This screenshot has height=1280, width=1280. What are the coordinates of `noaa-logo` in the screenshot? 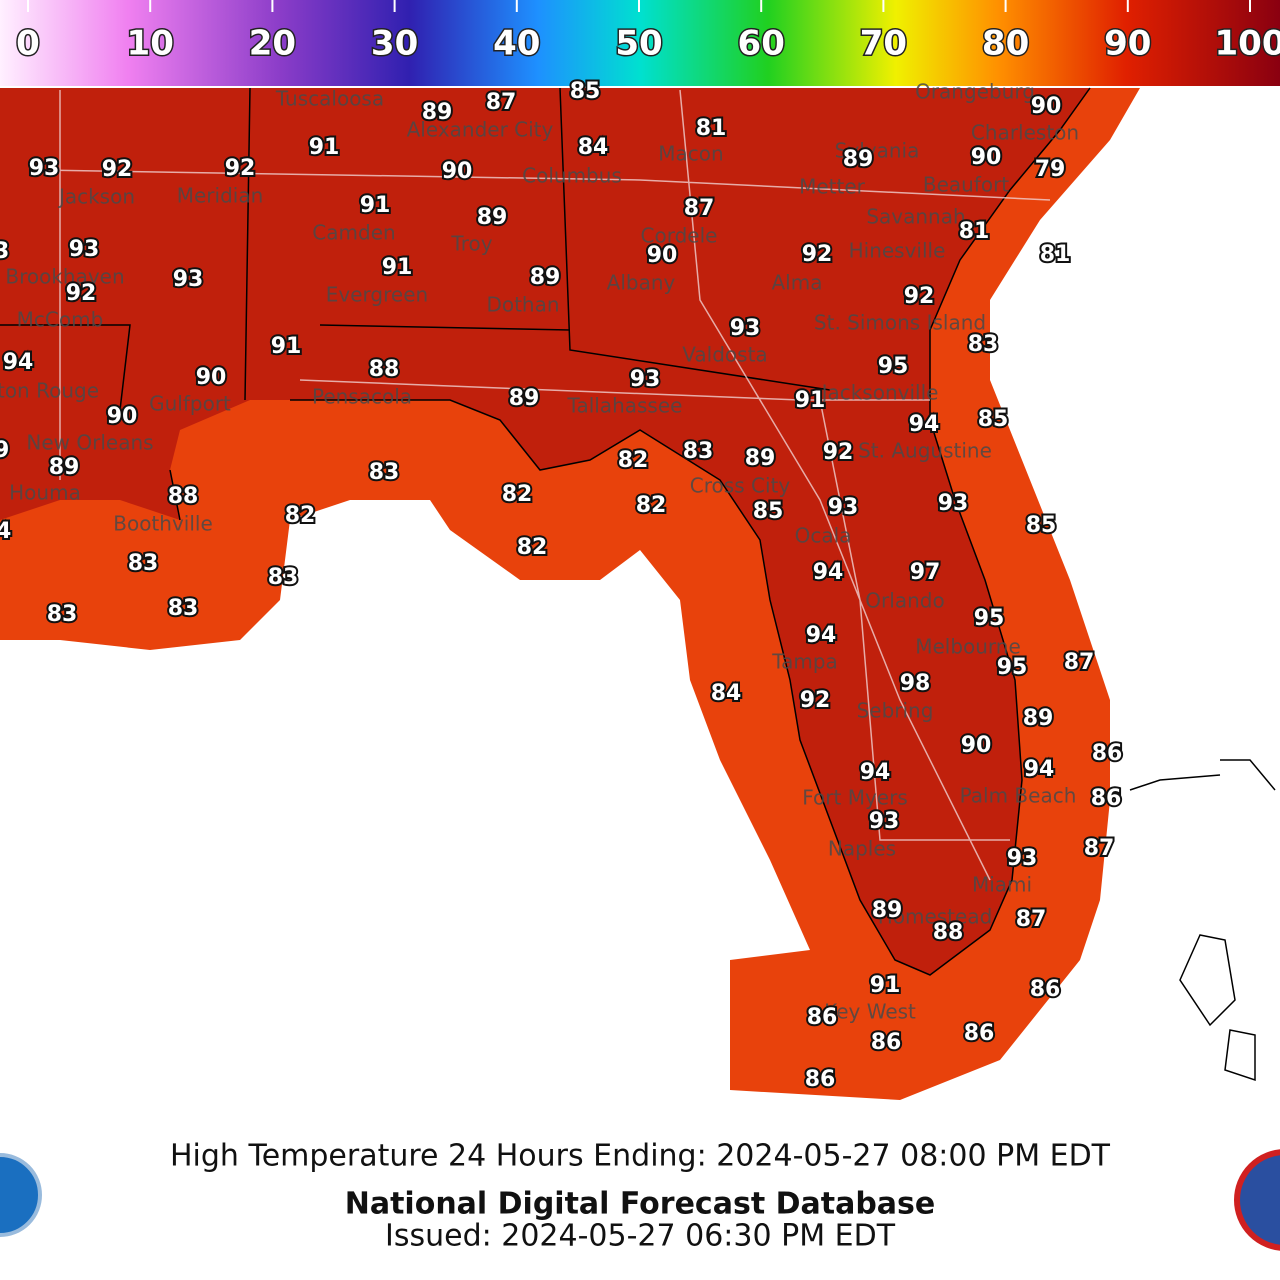 It's located at (21, 1195).